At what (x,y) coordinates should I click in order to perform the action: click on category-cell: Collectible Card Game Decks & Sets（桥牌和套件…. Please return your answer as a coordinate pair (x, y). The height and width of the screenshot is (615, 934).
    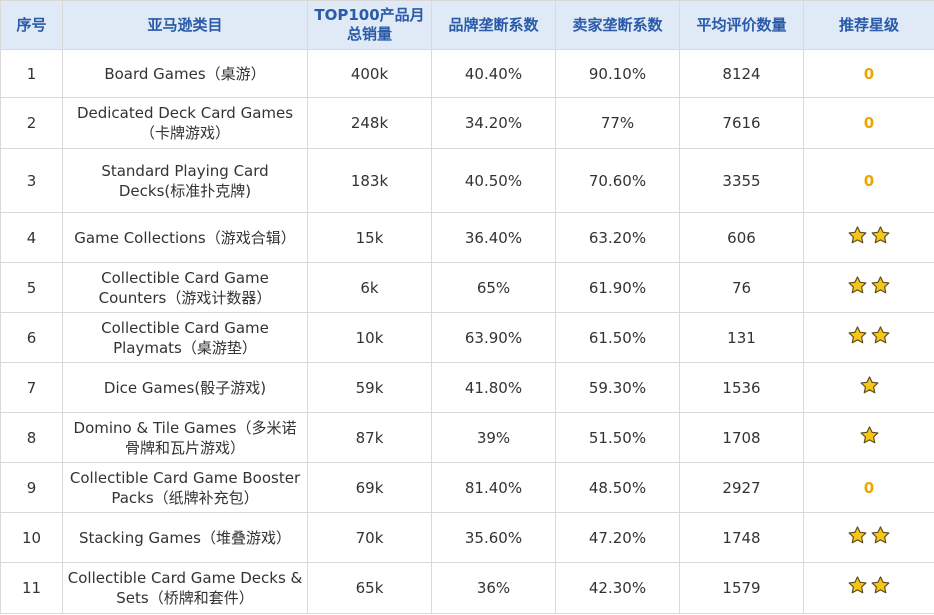
    Looking at the image, I should click on (185, 588).